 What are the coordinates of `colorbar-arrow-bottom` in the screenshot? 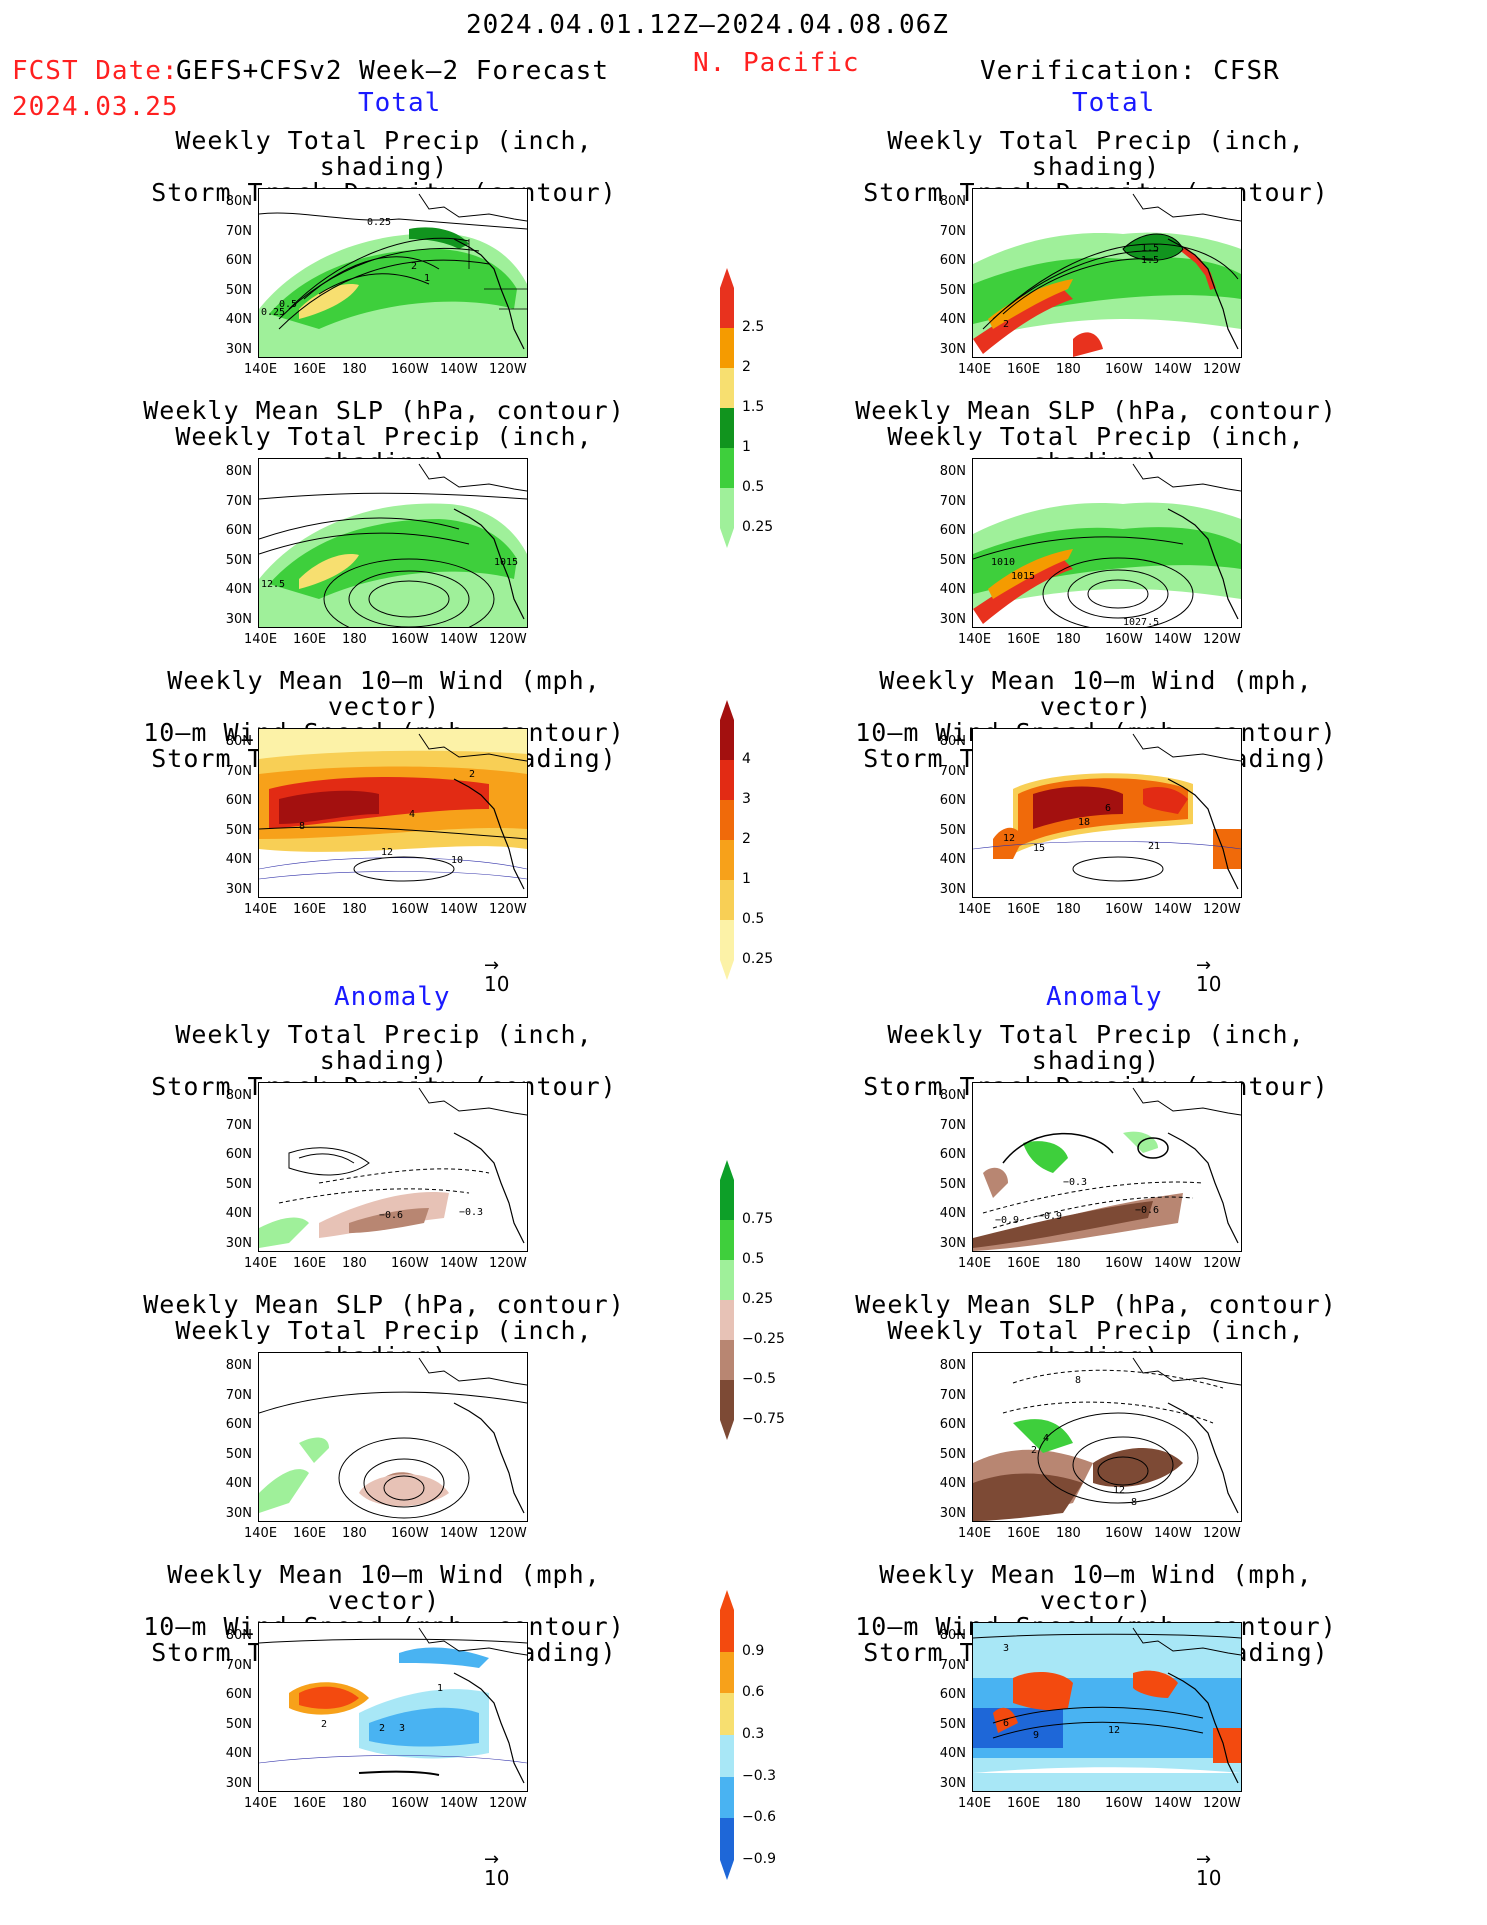 It's located at (727, 538).